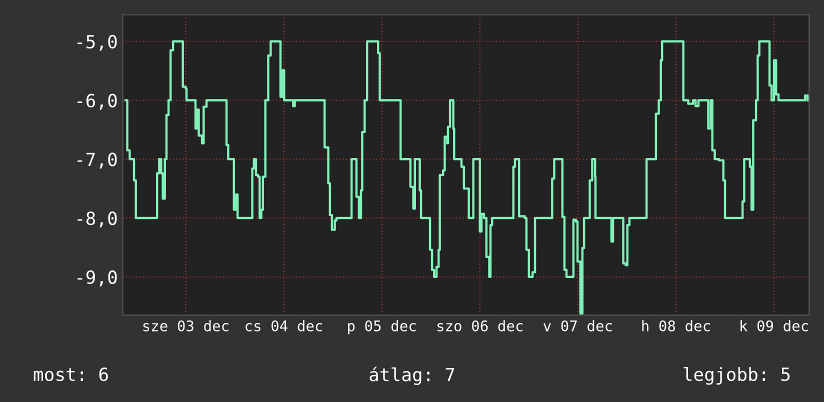 This screenshot has height=402, width=824. What do you see at coordinates (774, 326) in the screenshot?
I see `x-tick-label: k 09 dec` at bounding box center [774, 326].